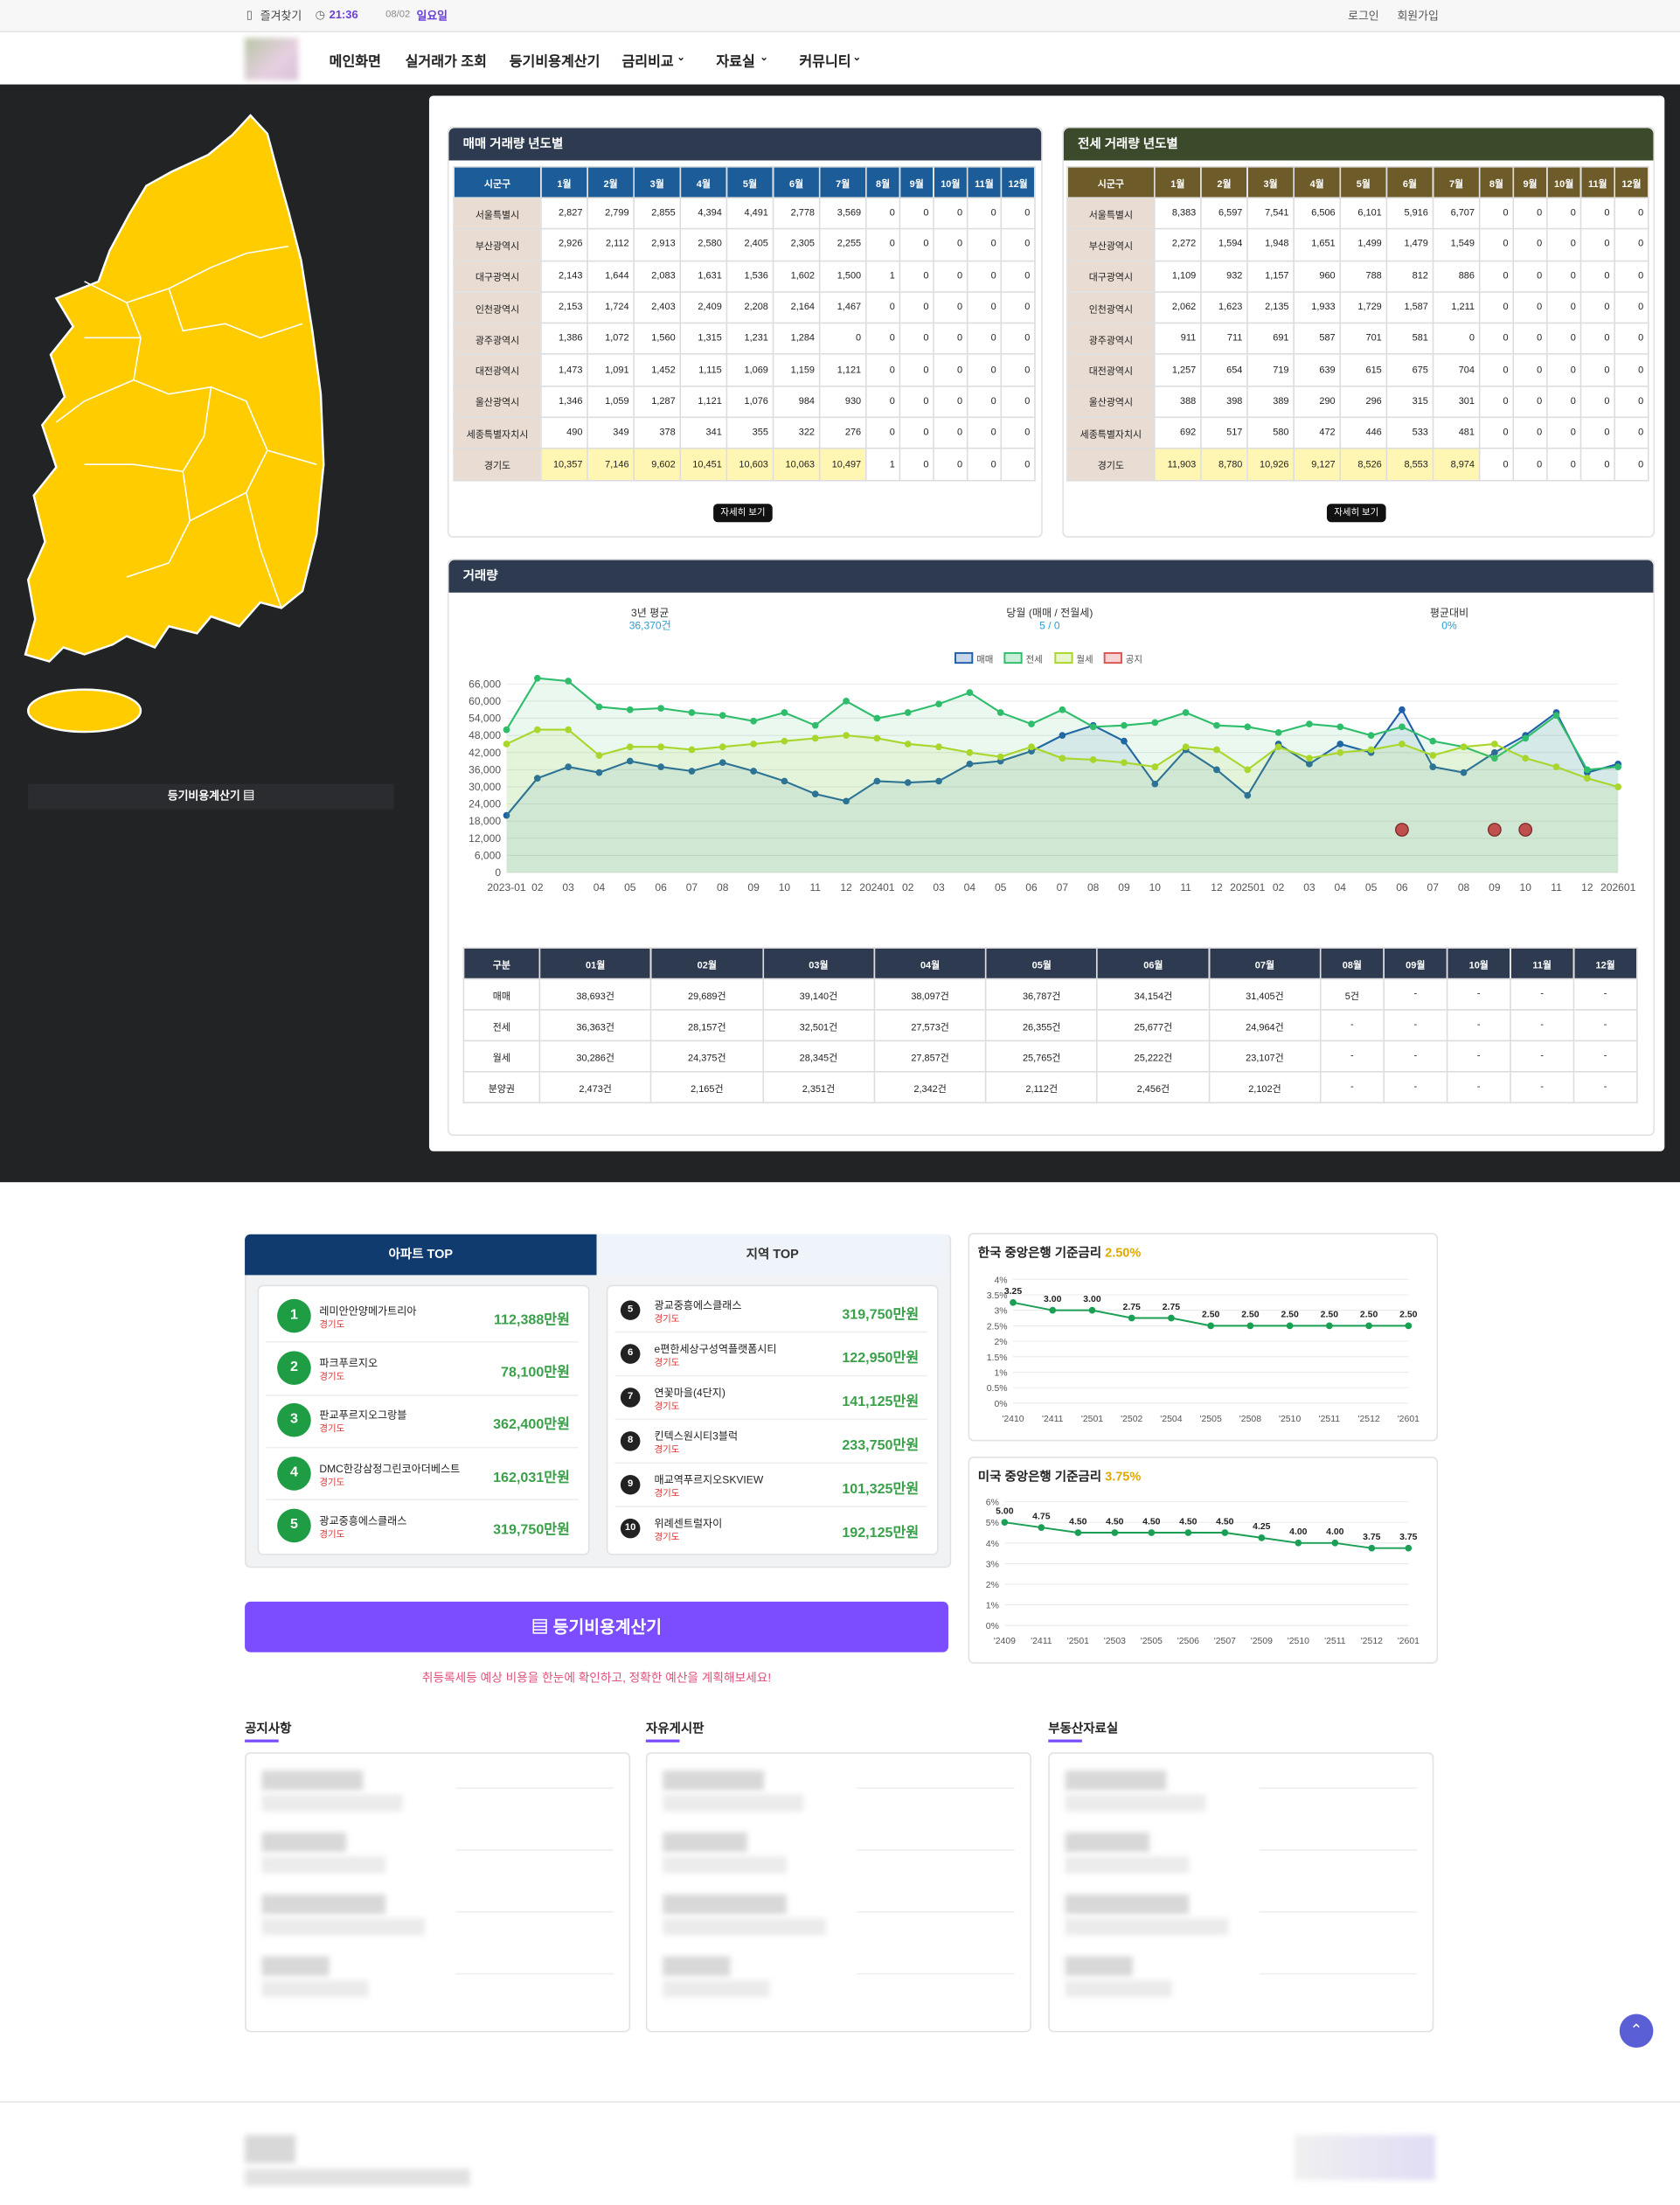 The image size is (1680, 2205). What do you see at coordinates (1111, 244) in the screenshot?
I see `row-label: 부산광역시` at bounding box center [1111, 244].